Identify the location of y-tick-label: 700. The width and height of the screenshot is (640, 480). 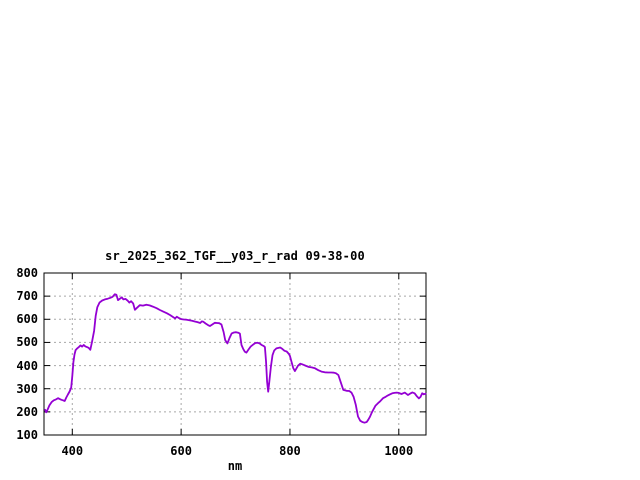
(27, 296).